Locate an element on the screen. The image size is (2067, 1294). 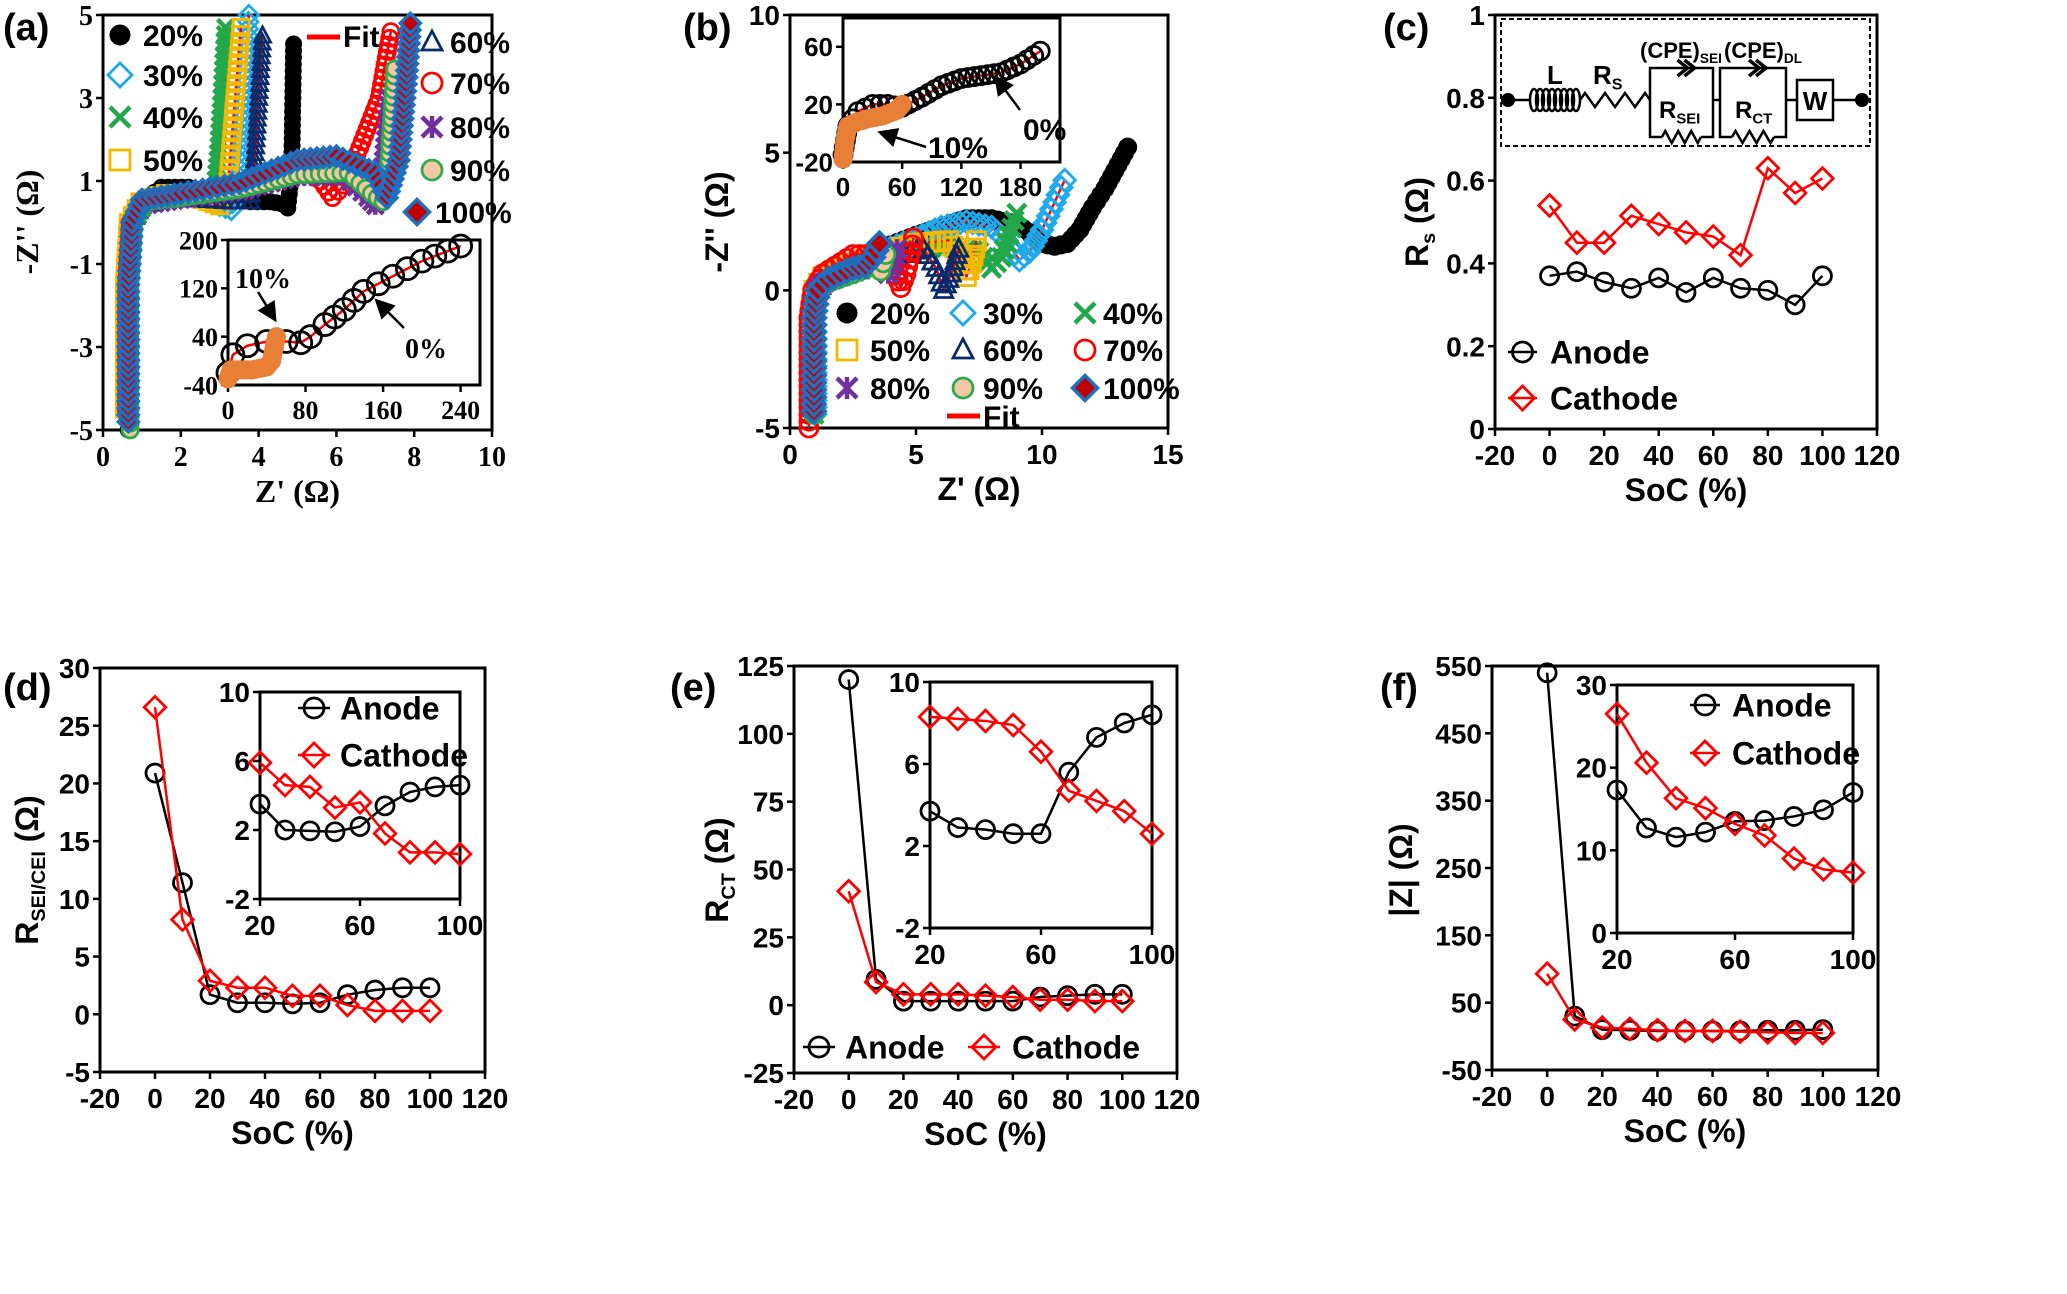
inset: 20 60 100 0 10 20 30 is located at coordinates (1726, 822).